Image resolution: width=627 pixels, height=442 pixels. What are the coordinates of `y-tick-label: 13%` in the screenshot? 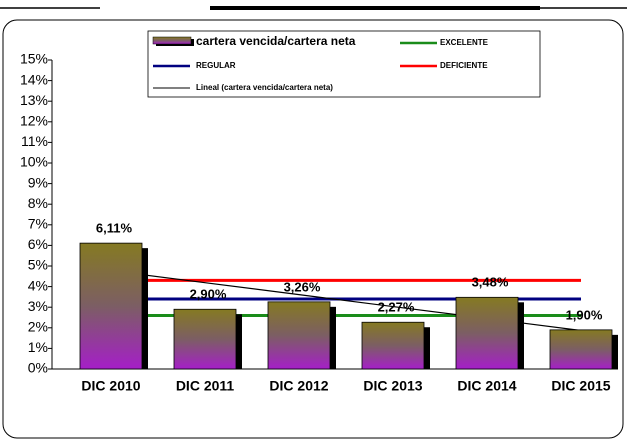 It's located at (34, 100).